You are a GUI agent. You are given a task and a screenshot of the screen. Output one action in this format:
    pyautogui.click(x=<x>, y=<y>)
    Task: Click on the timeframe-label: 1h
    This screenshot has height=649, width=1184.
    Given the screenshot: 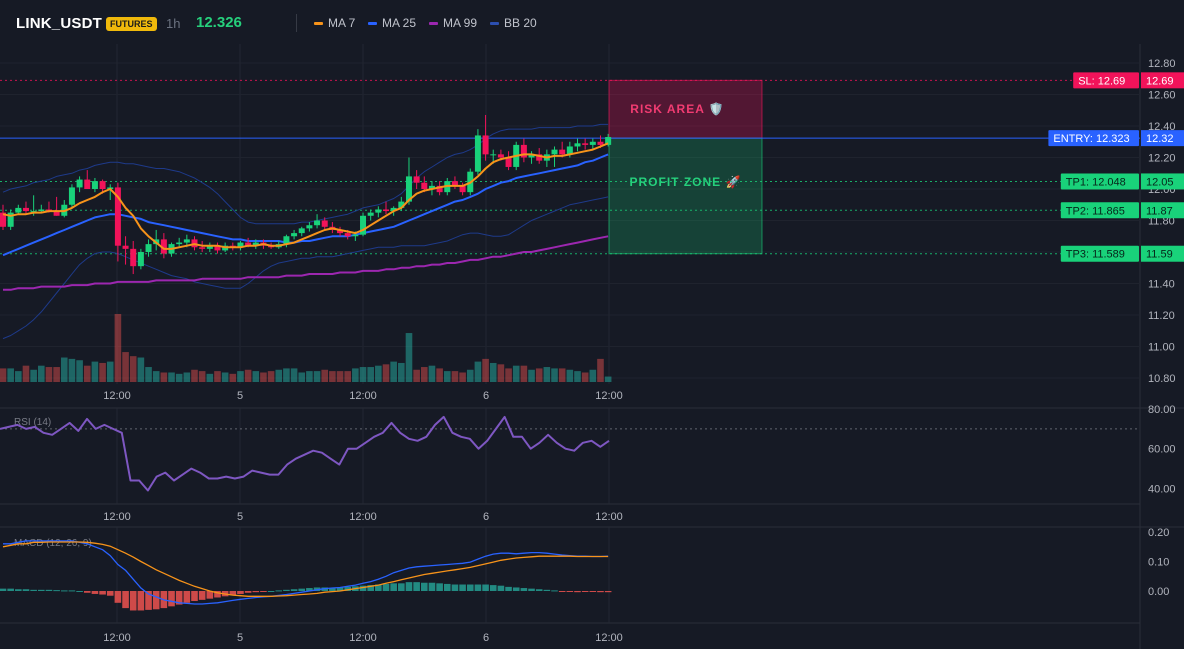 What is the action you would take?
    pyautogui.click(x=173, y=23)
    